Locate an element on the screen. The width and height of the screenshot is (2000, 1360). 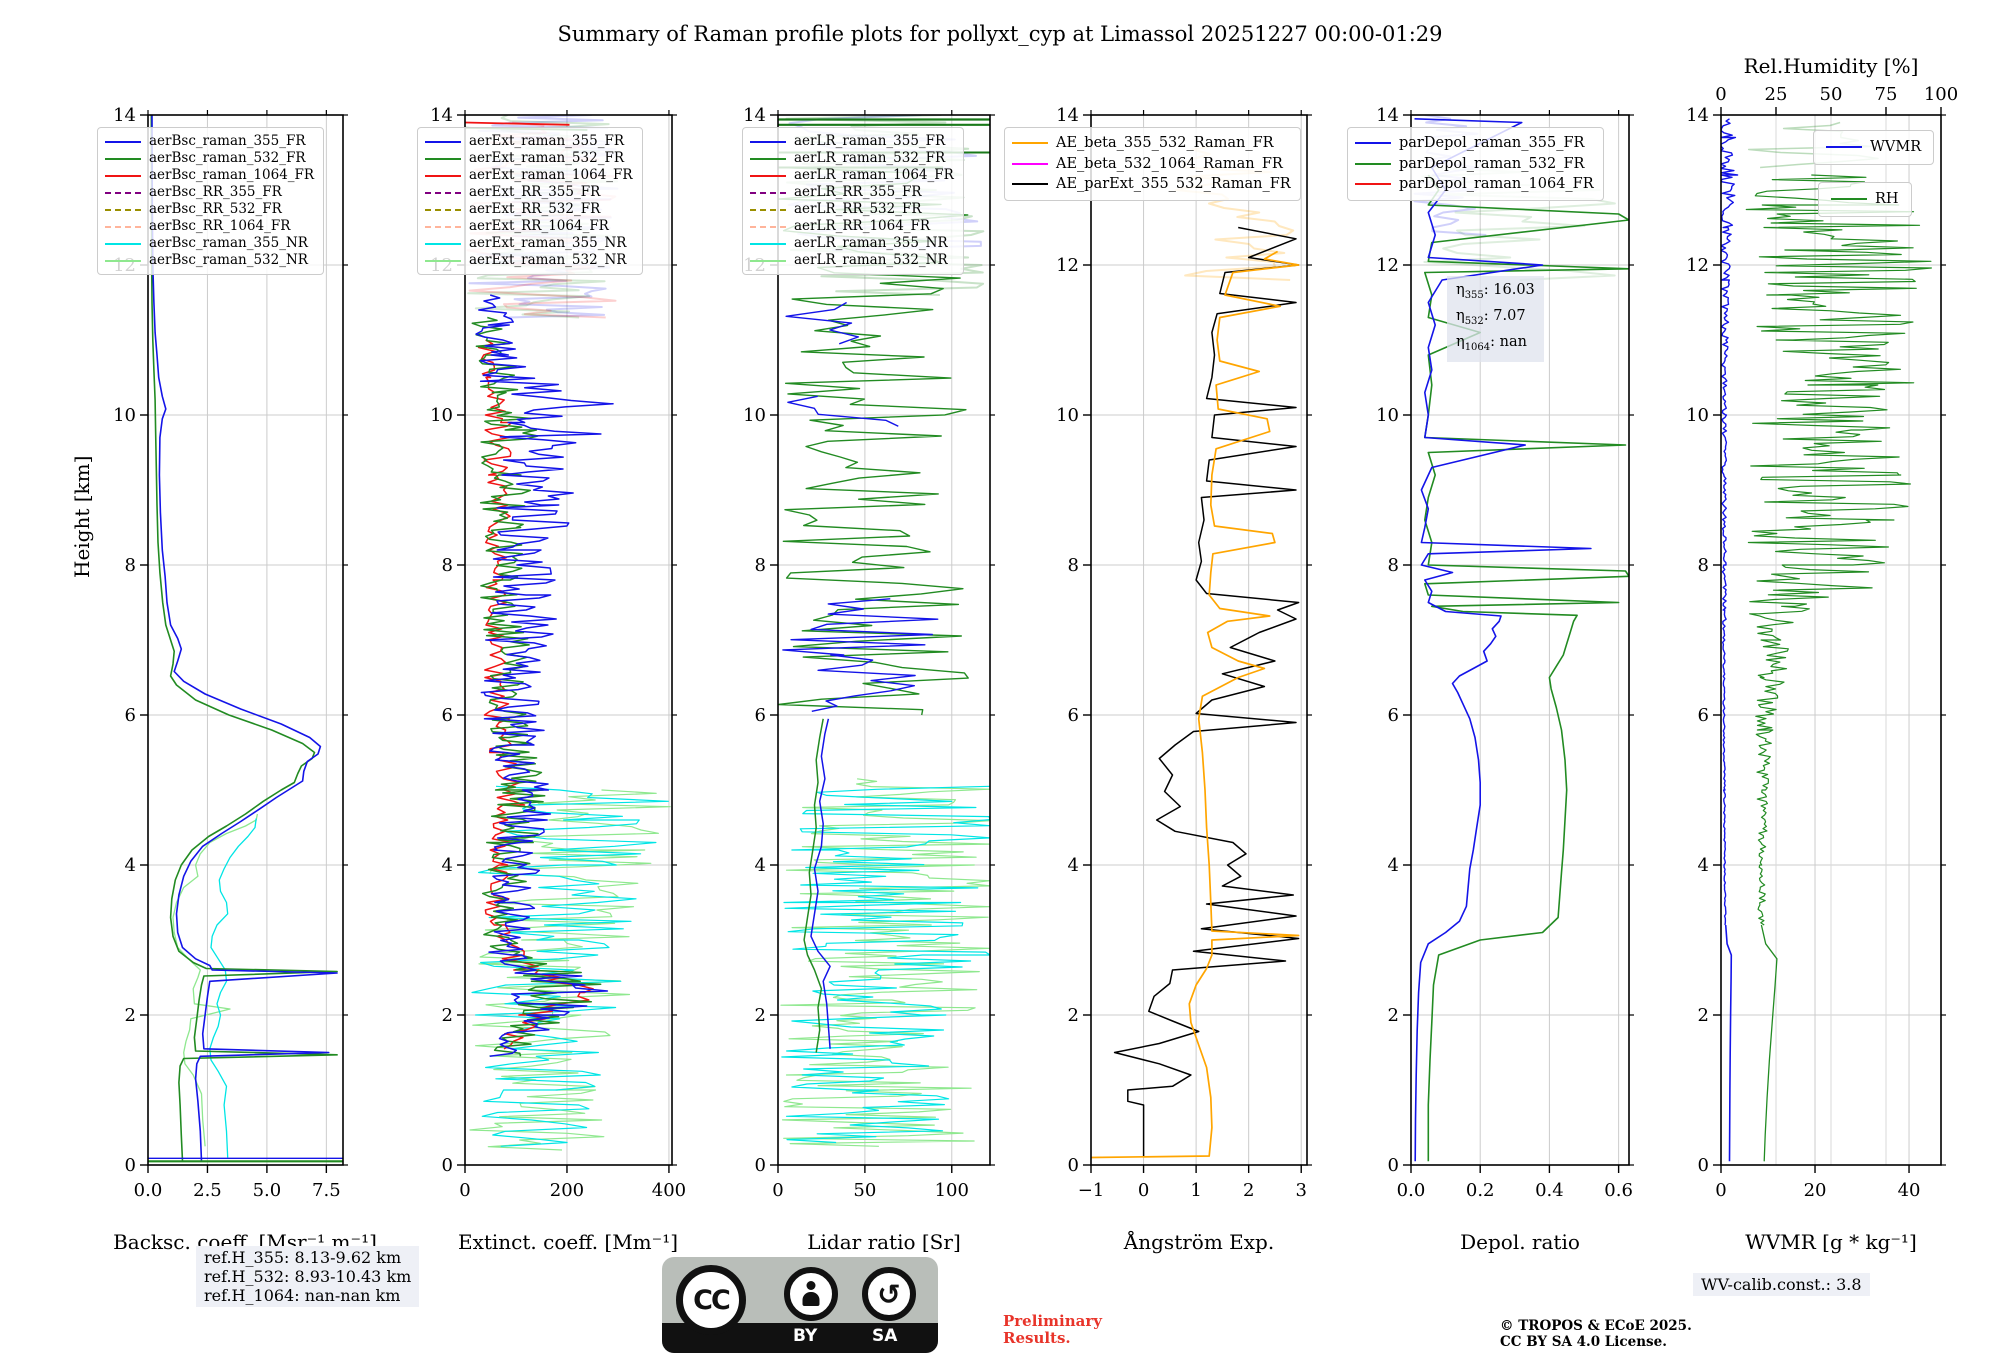
legend-label: aerBsc_raman_355_NR is located at coordinates (228, 243).